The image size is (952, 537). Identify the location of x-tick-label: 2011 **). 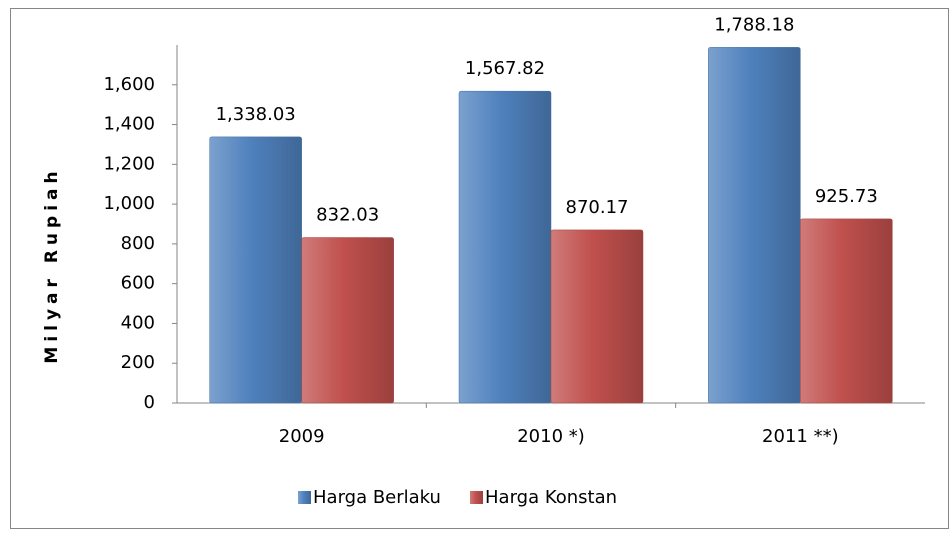
(800, 436).